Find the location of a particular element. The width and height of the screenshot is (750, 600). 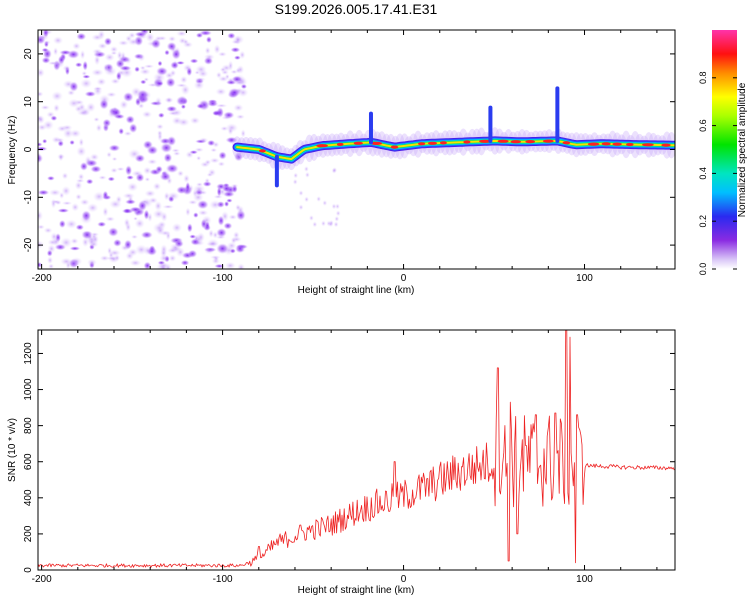

colorbar-axes: 0.0 0.2 0.4 0.6 0.8 is located at coordinates (717, 173).